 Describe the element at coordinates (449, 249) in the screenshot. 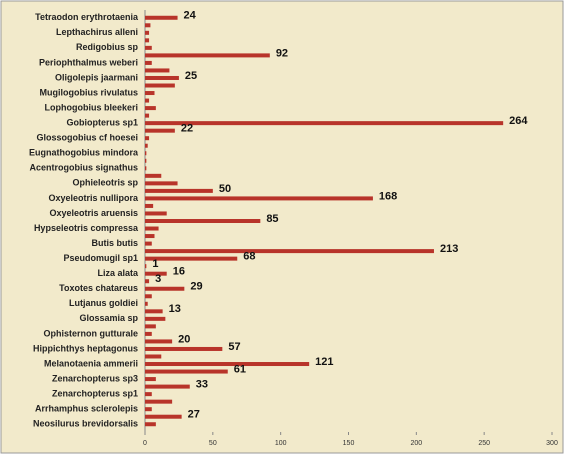

I see `value-label: 213` at that location.